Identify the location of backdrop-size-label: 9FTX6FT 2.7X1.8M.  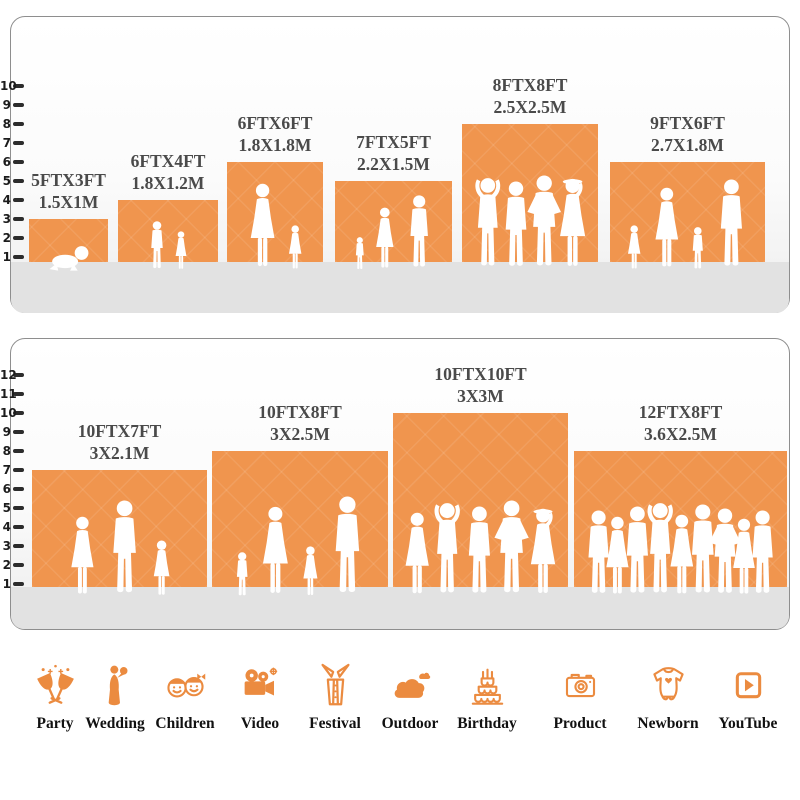
(687, 134).